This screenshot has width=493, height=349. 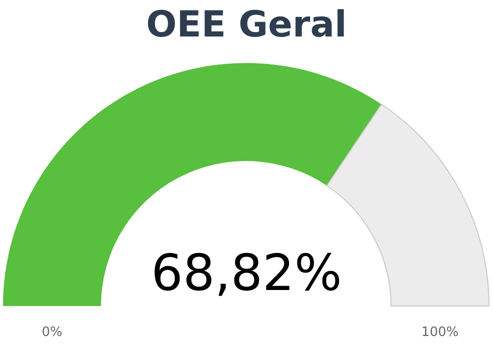 I want to click on chart-title: OEE Geral, so click(x=246, y=25).